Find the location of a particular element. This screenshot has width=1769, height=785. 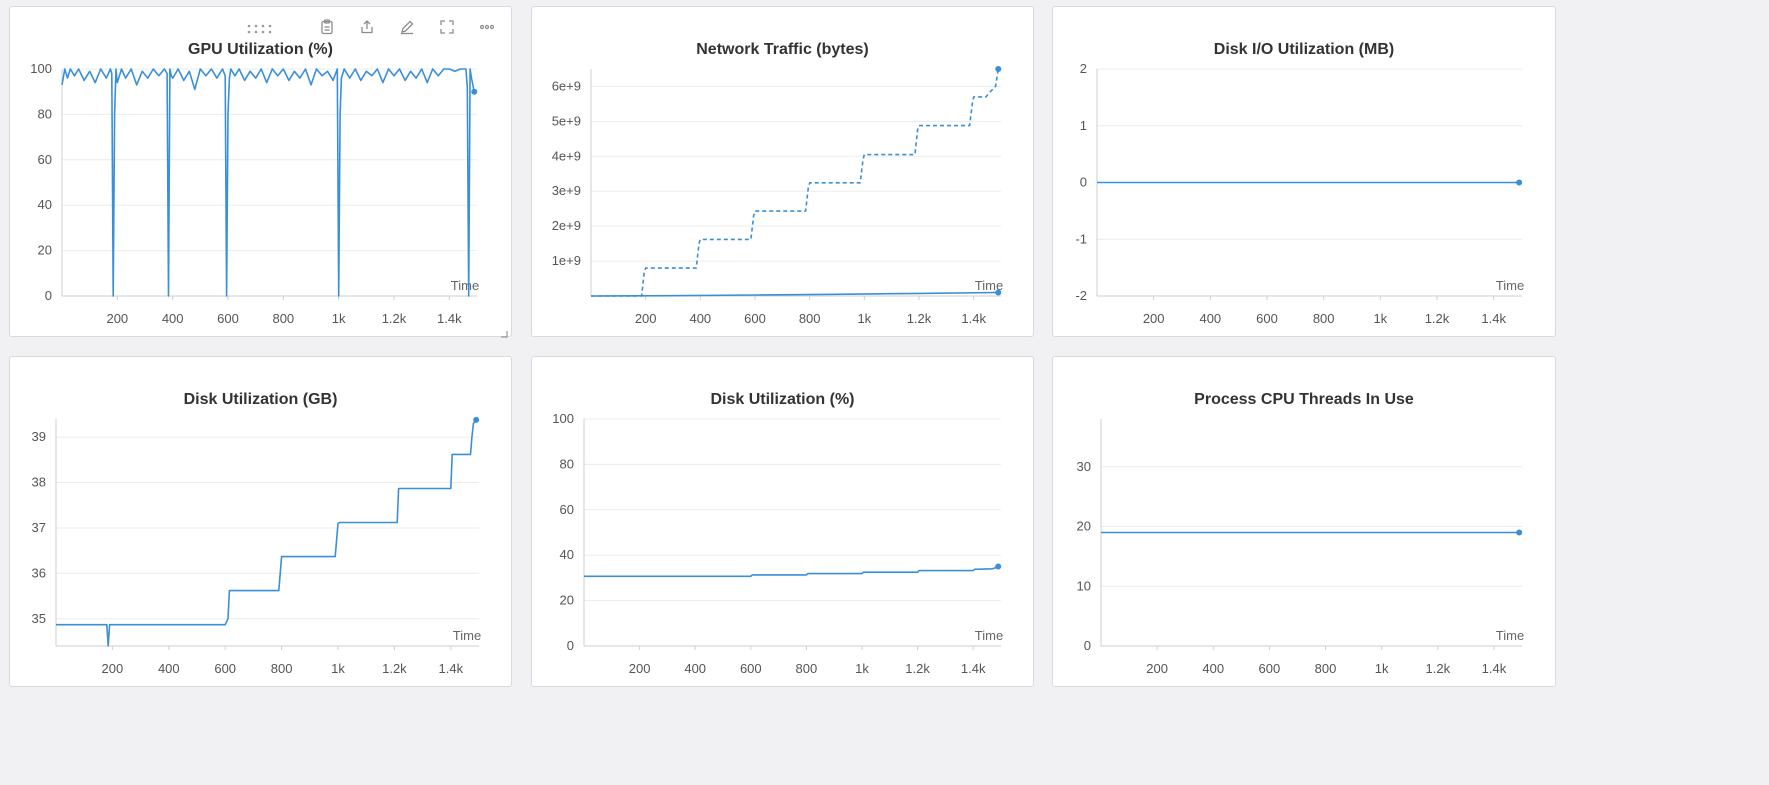

y-tick-label: 1e+9 is located at coordinates (566, 260).